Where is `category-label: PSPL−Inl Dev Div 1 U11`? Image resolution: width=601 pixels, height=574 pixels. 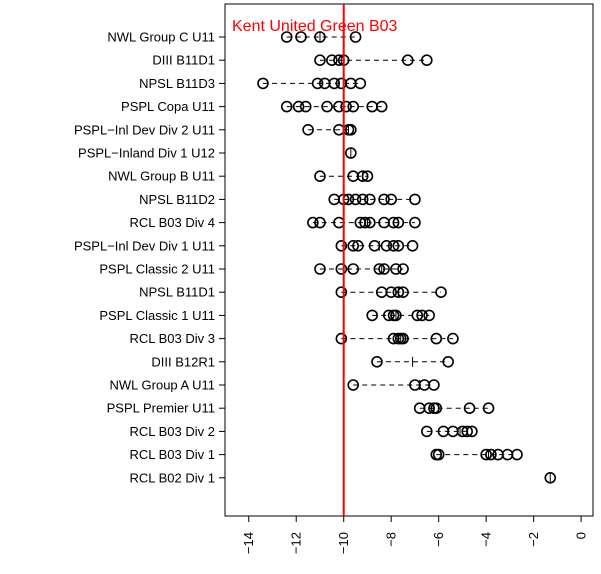
category-label: PSPL−Inl Dev Div 1 U11 is located at coordinates (144, 245).